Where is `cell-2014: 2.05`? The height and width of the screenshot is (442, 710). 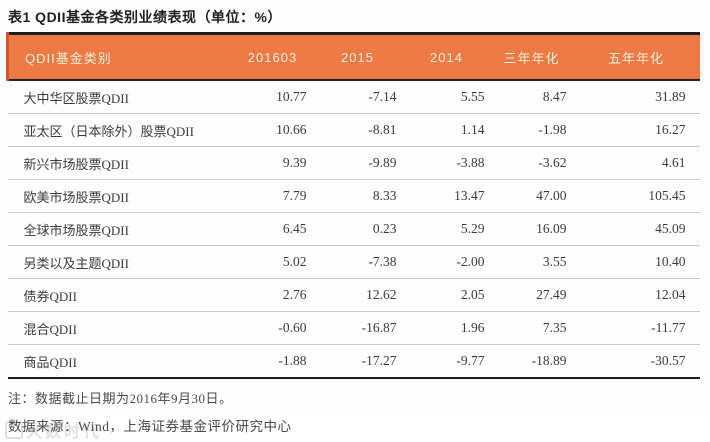
cell-2014: 2.05 is located at coordinates (446, 295).